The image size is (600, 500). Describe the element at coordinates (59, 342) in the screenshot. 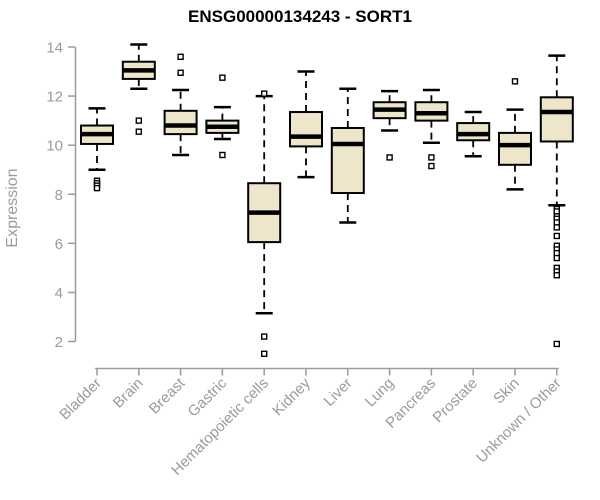

I see `y-tick-label: 2` at that location.